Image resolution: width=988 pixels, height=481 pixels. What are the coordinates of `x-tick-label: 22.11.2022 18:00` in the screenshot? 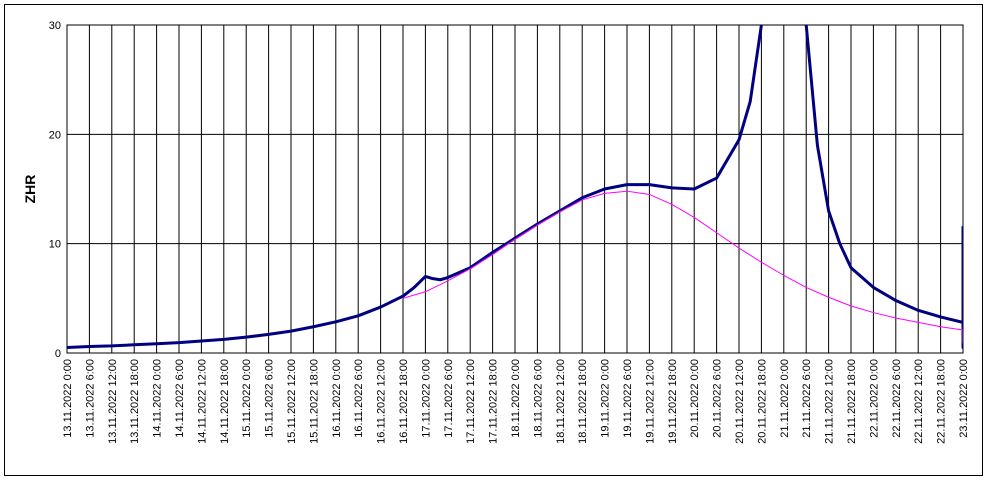 It's located at (942, 401).